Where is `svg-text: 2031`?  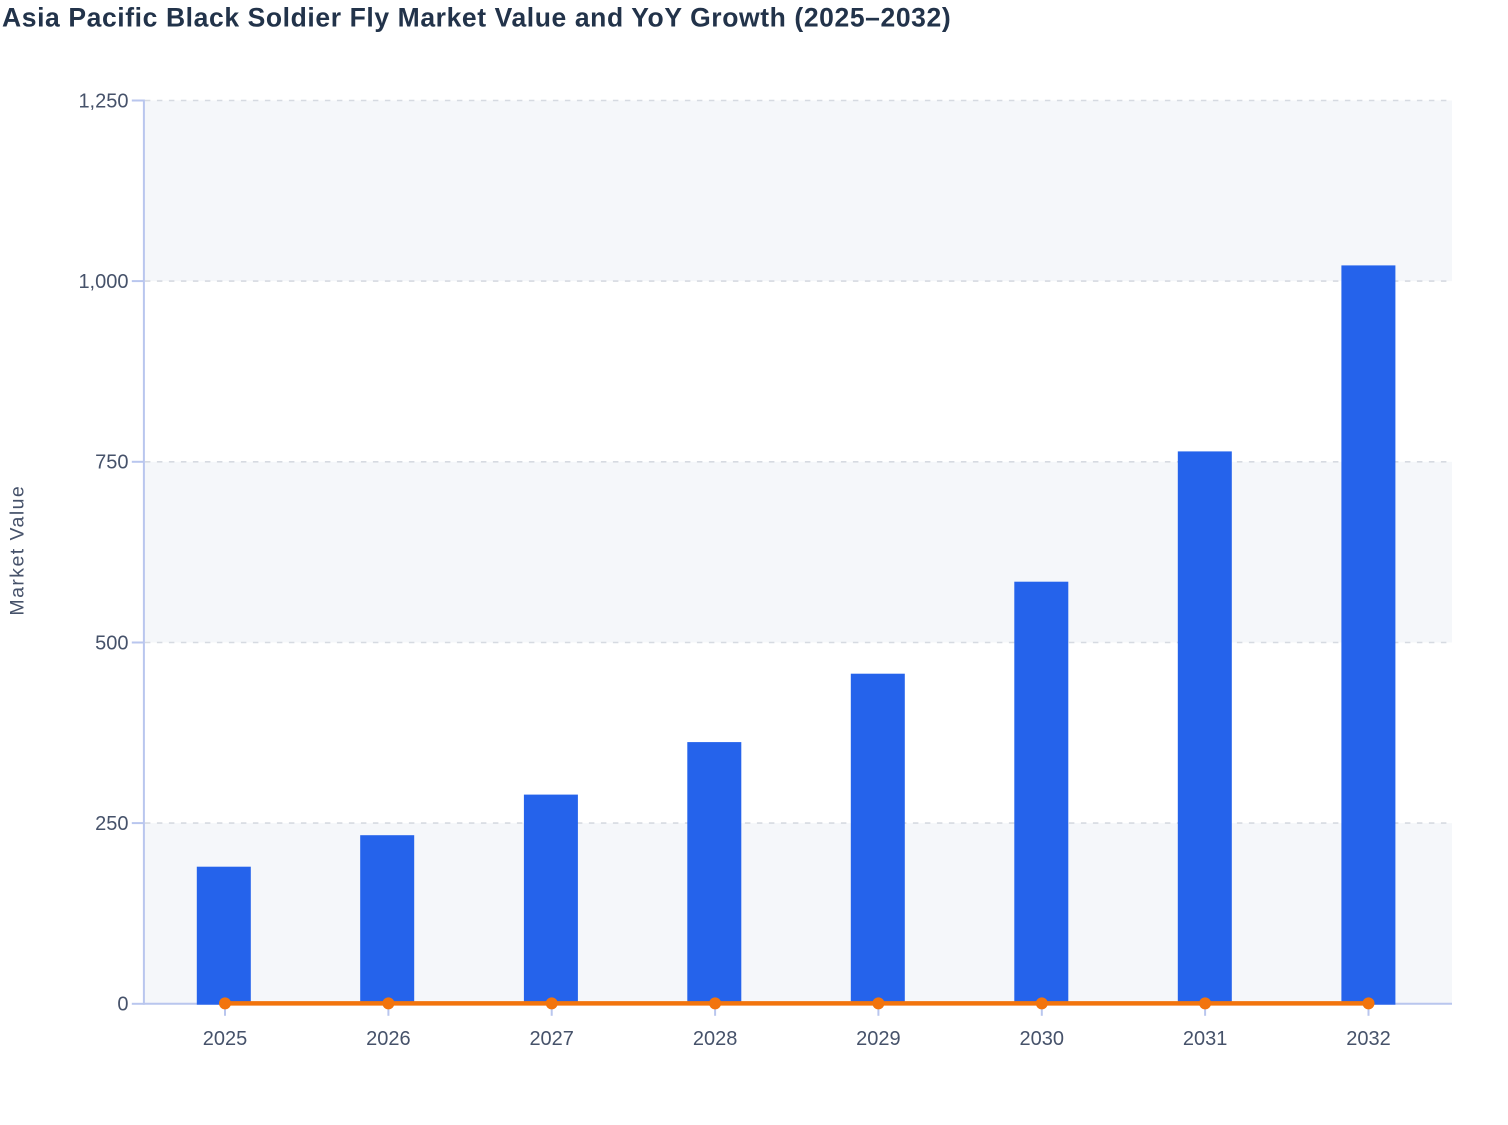
svg-text: 2031 is located at coordinates (1205, 1039).